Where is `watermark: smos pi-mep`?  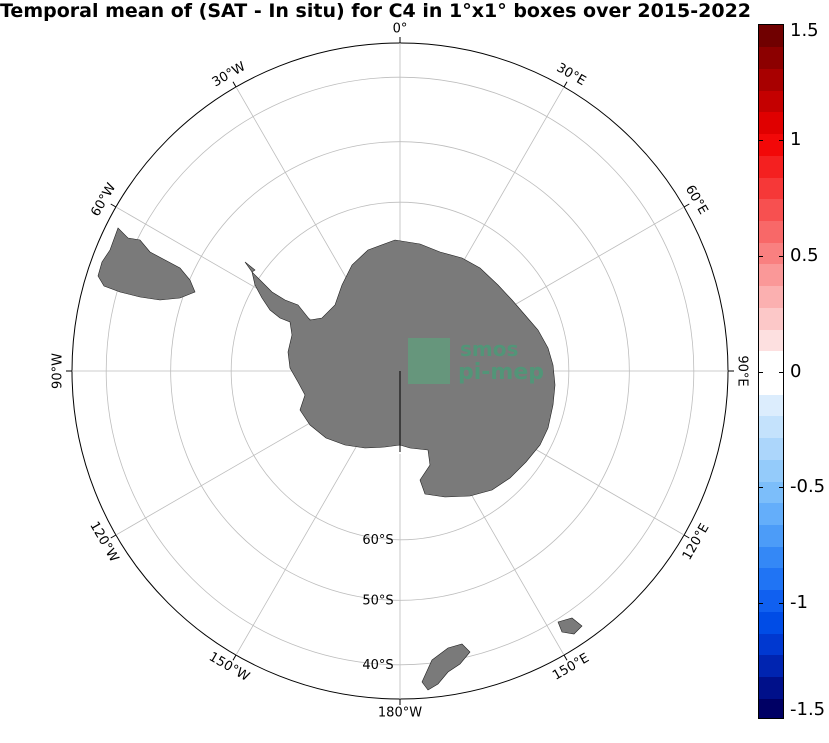 watermark: smos pi-mep is located at coordinates (476, 361).